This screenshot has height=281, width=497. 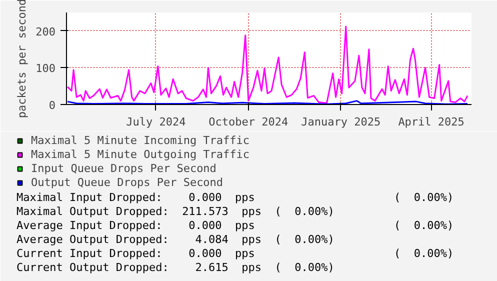 What do you see at coordinates (52, 105) in the screenshot?
I see `y-tick-label: 0` at bounding box center [52, 105].